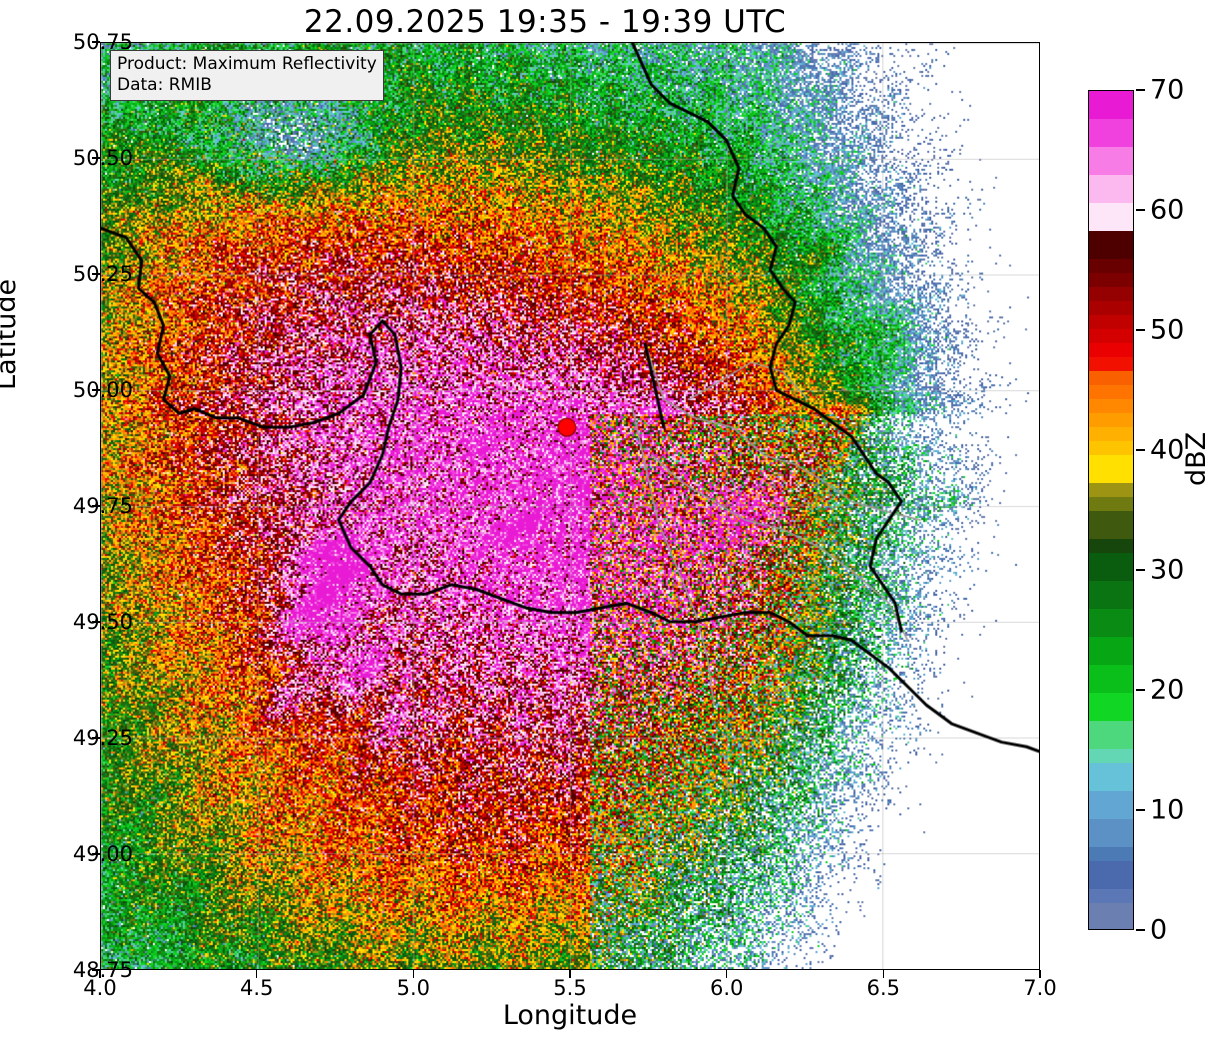 This screenshot has width=1219, height=1040. What do you see at coordinates (570, 1015) in the screenshot?
I see `x-axis-label: Longitude` at bounding box center [570, 1015].